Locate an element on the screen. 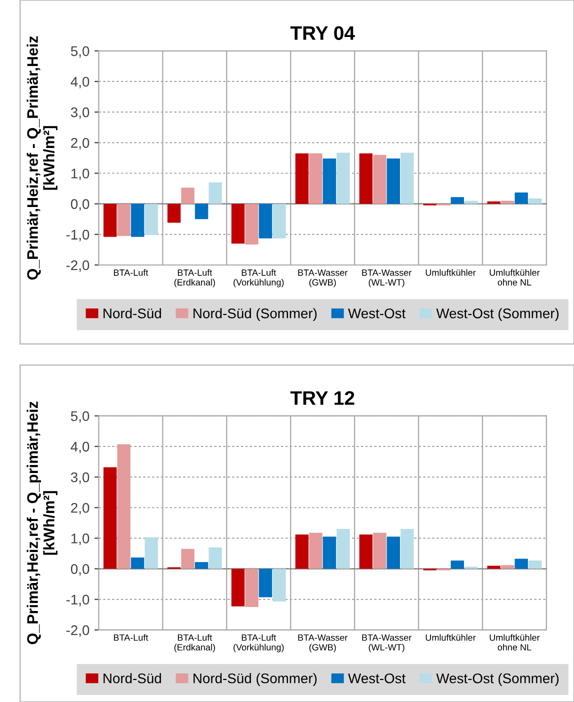  y-axis-title: Q_Primär,Heiz,ref - Q_primär,Heiz [kWh/m²] is located at coordinates (42, 523).